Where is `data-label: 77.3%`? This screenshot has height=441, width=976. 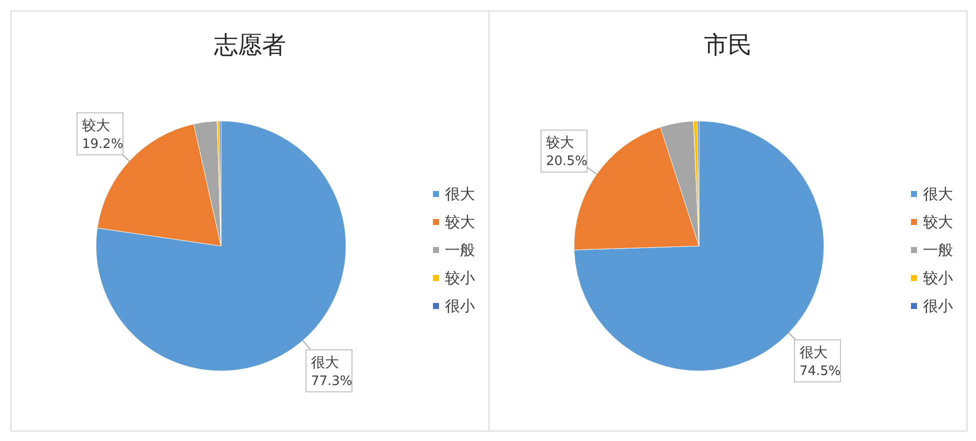 data-label: 77.3% is located at coordinates (331, 381).